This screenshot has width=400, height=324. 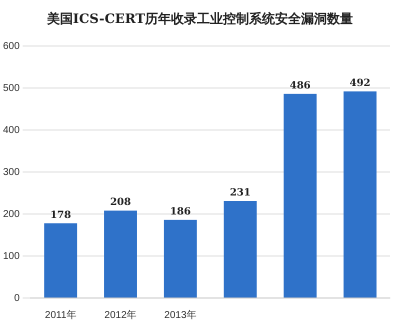 What do you see at coordinates (180, 212) in the screenshot?
I see `data-label: 186` at bounding box center [180, 212].